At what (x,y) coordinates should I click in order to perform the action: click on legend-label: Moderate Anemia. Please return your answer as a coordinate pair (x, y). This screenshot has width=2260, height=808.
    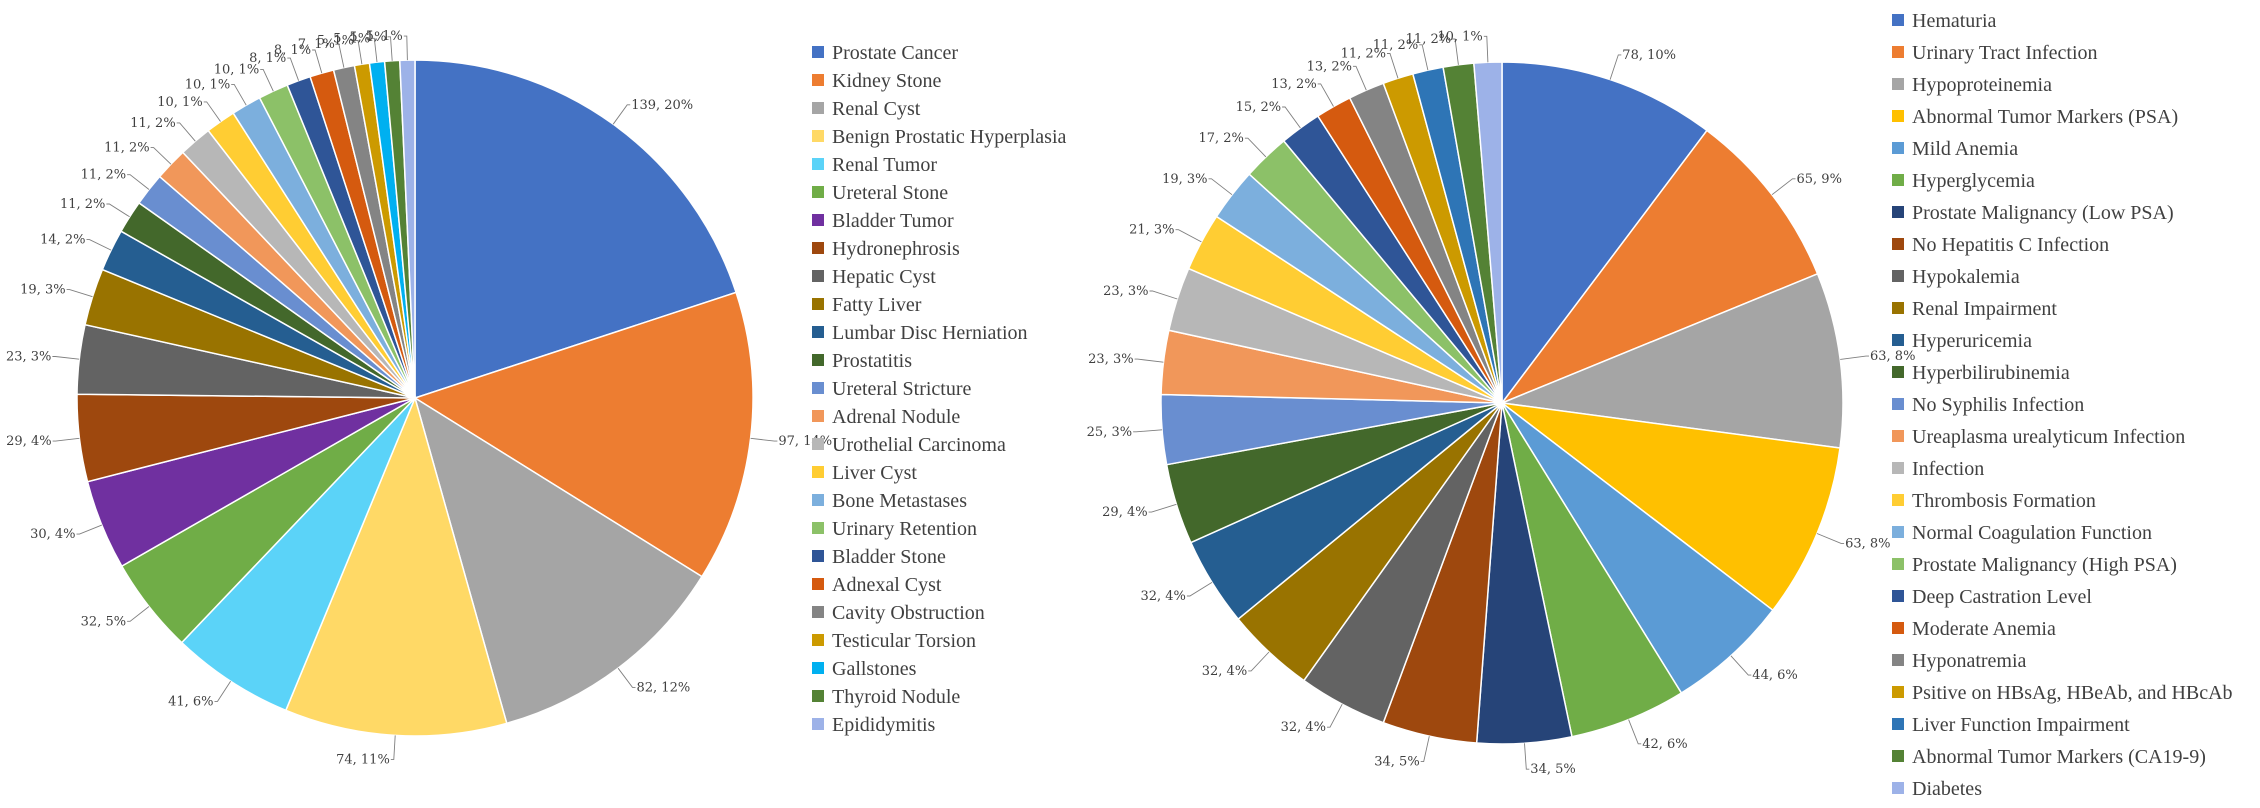
    Looking at the image, I should click on (1984, 629).